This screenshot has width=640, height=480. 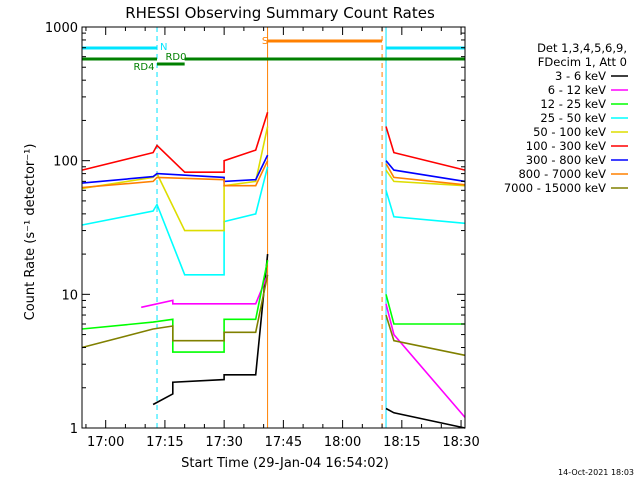 What do you see at coordinates (342, 442) in the screenshot?
I see `x-tick-label-4: 18:00` at bounding box center [342, 442].